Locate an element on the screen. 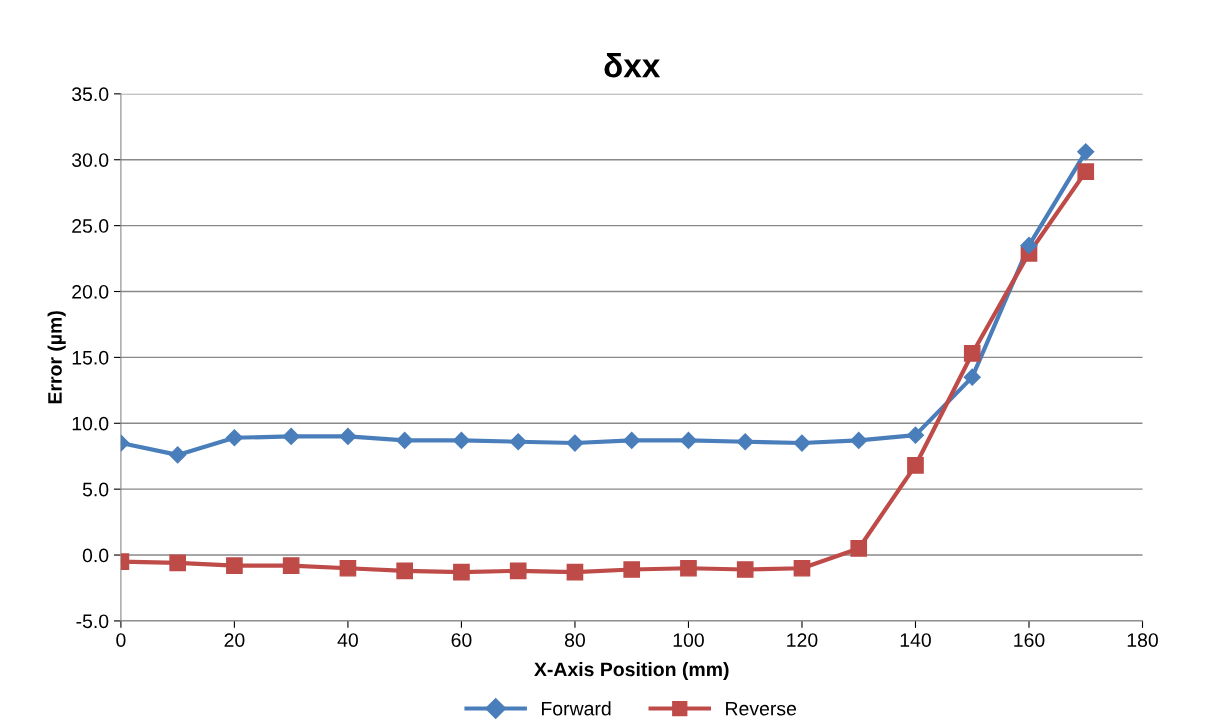 The width and height of the screenshot is (1209, 722). x-tick-label: 80 is located at coordinates (574, 640).